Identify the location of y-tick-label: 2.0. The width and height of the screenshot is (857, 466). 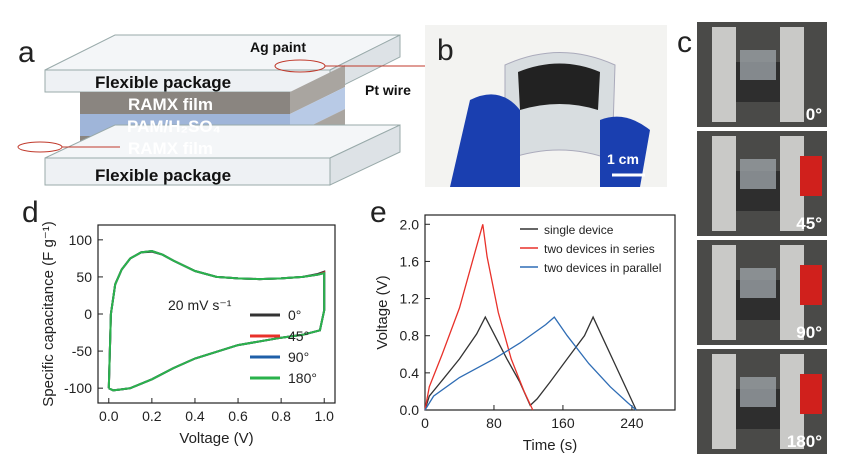
(410, 224).